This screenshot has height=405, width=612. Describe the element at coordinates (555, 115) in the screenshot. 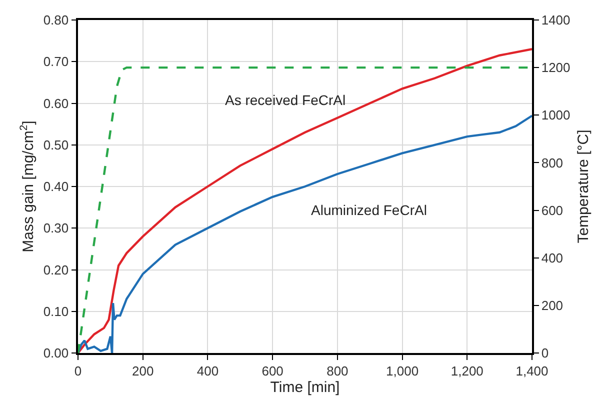

I see `y2-tick-label: 1000` at that location.